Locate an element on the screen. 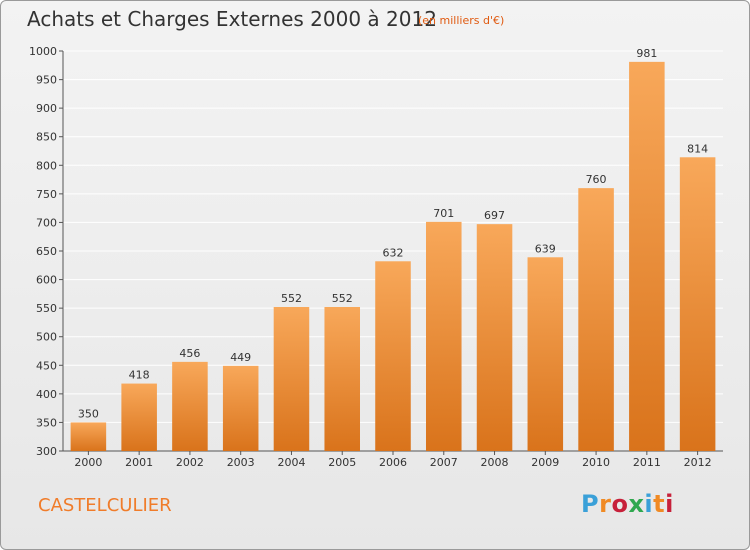  y-tick-label: 650 is located at coordinates (46, 251).